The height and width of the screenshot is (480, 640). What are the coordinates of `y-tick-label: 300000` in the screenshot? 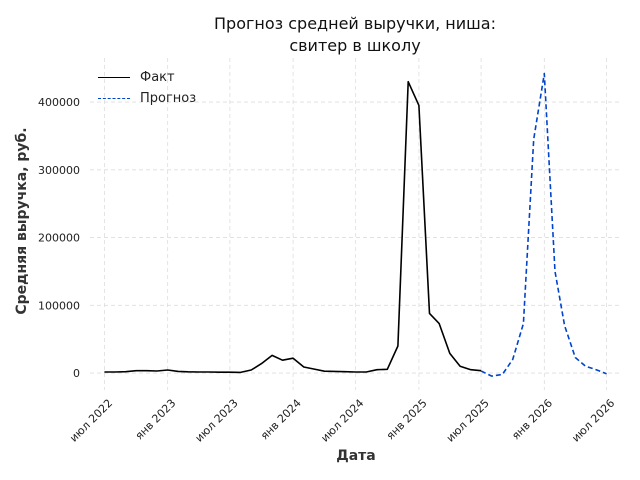 It's located at (59, 170).